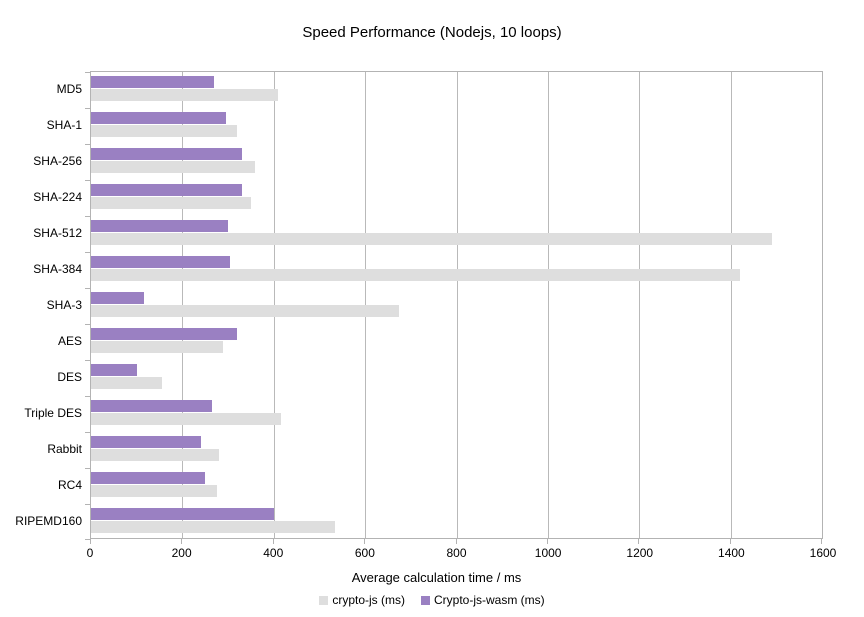 This screenshot has height=617, width=864. Describe the element at coordinates (213, 527) in the screenshot. I see `bar-crypto-js-ripemd160` at that location.